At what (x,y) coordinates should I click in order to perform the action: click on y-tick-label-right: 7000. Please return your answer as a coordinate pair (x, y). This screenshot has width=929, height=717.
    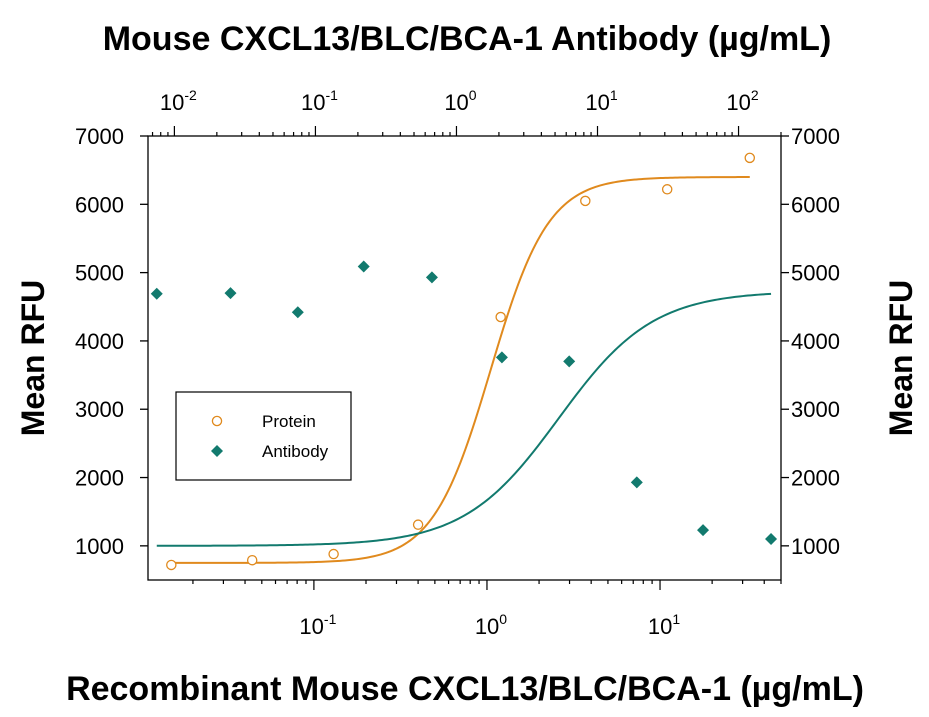
    Looking at the image, I should click on (815, 136).